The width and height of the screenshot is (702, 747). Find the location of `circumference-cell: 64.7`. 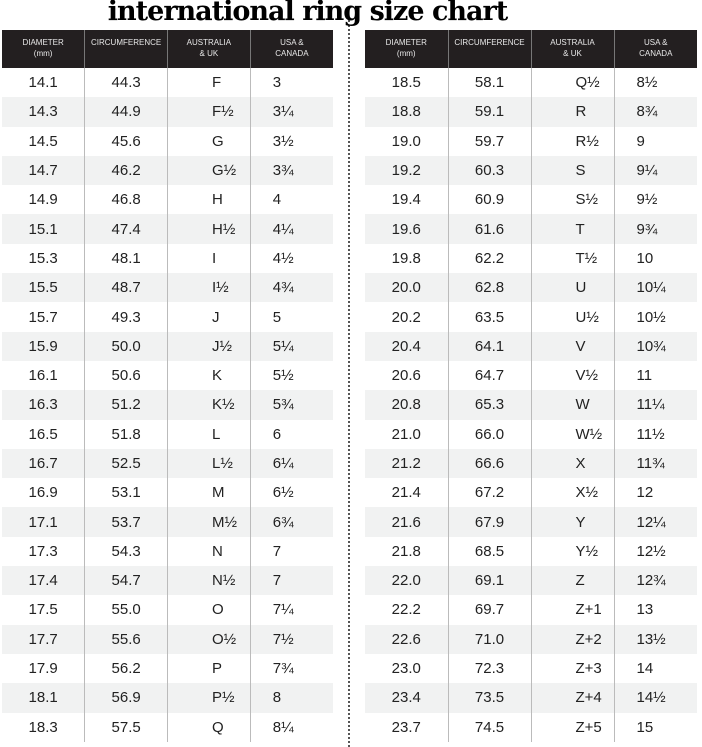

circumference-cell: 64.7 is located at coordinates (490, 375).